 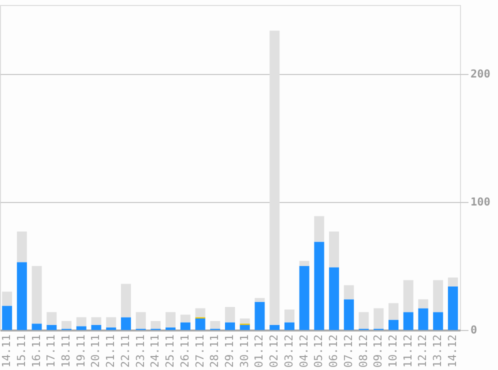 What do you see at coordinates (303, 351) in the screenshot?
I see `x-tick-label: 04.12` at bounding box center [303, 351].